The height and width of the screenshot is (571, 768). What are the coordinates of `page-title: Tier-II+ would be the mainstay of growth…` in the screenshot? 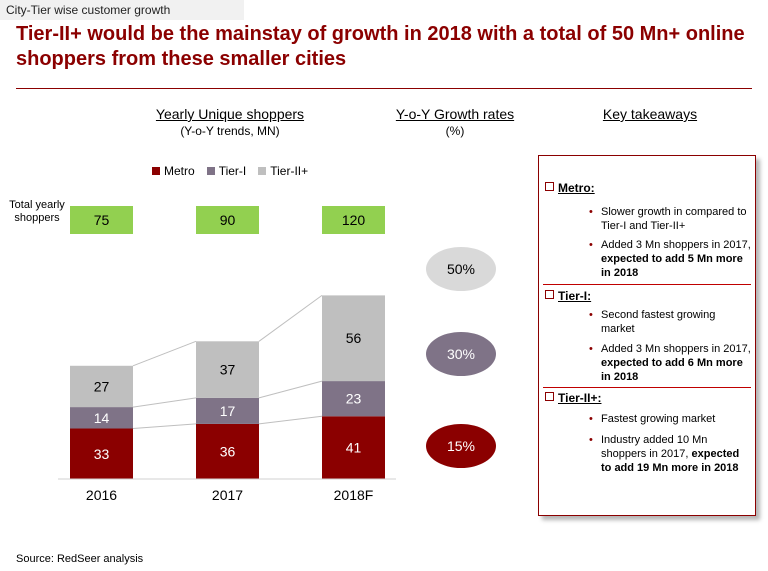 It's located at (380, 46).